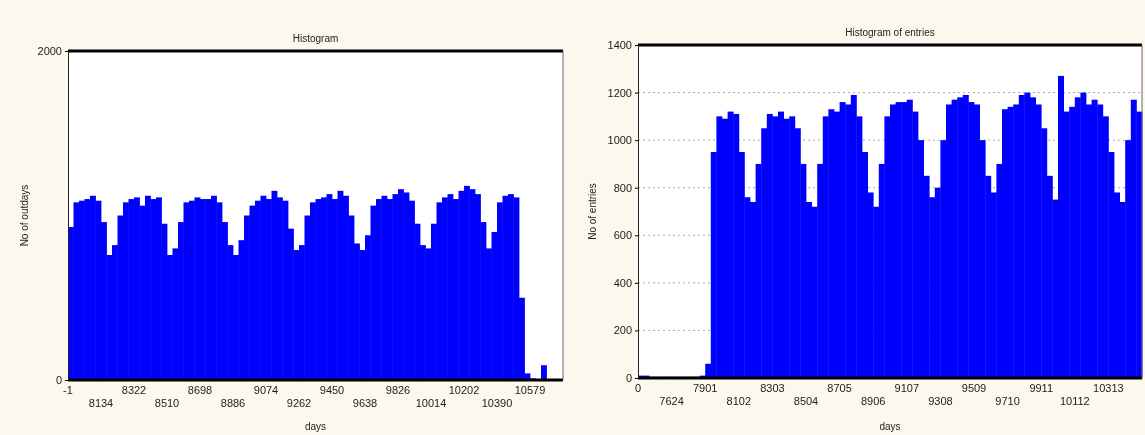  Describe the element at coordinates (398, 389) in the screenshot. I see `x-tick-label: 9826` at that location.